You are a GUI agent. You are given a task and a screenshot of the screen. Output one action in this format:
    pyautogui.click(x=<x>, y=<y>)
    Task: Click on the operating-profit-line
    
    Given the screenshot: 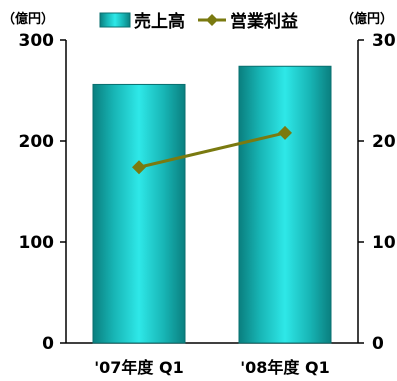 What is the action you would take?
    pyautogui.click(x=212, y=150)
    